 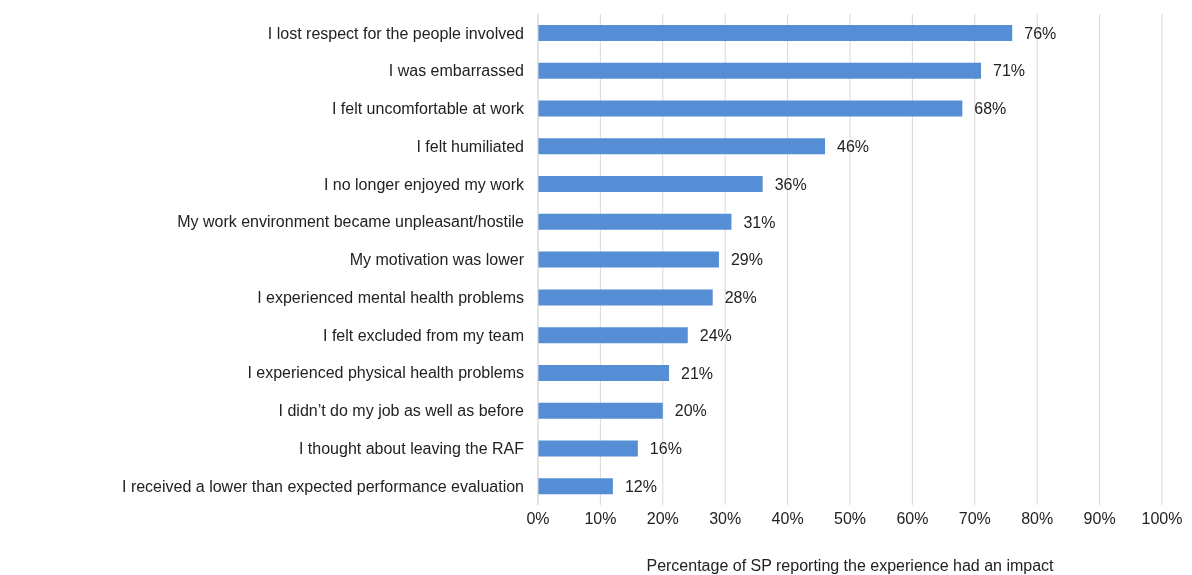 What do you see at coordinates (662, 519) in the screenshot?
I see `x-tick-label: 20%` at bounding box center [662, 519].